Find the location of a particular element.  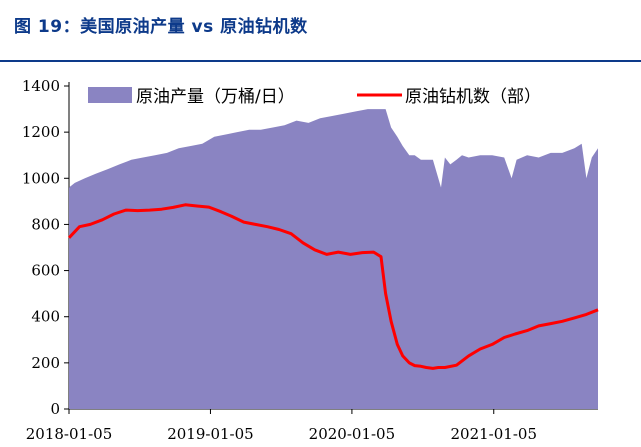

x-tick-label: 2018-01-05 is located at coordinates (69, 434).